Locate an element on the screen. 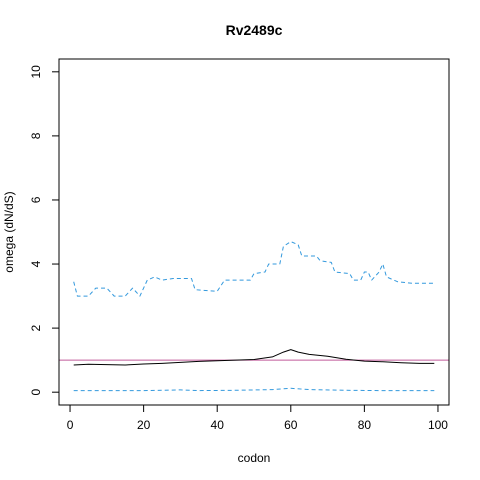  y-axis-label: omega (dN/dS) is located at coordinates (9, 231).